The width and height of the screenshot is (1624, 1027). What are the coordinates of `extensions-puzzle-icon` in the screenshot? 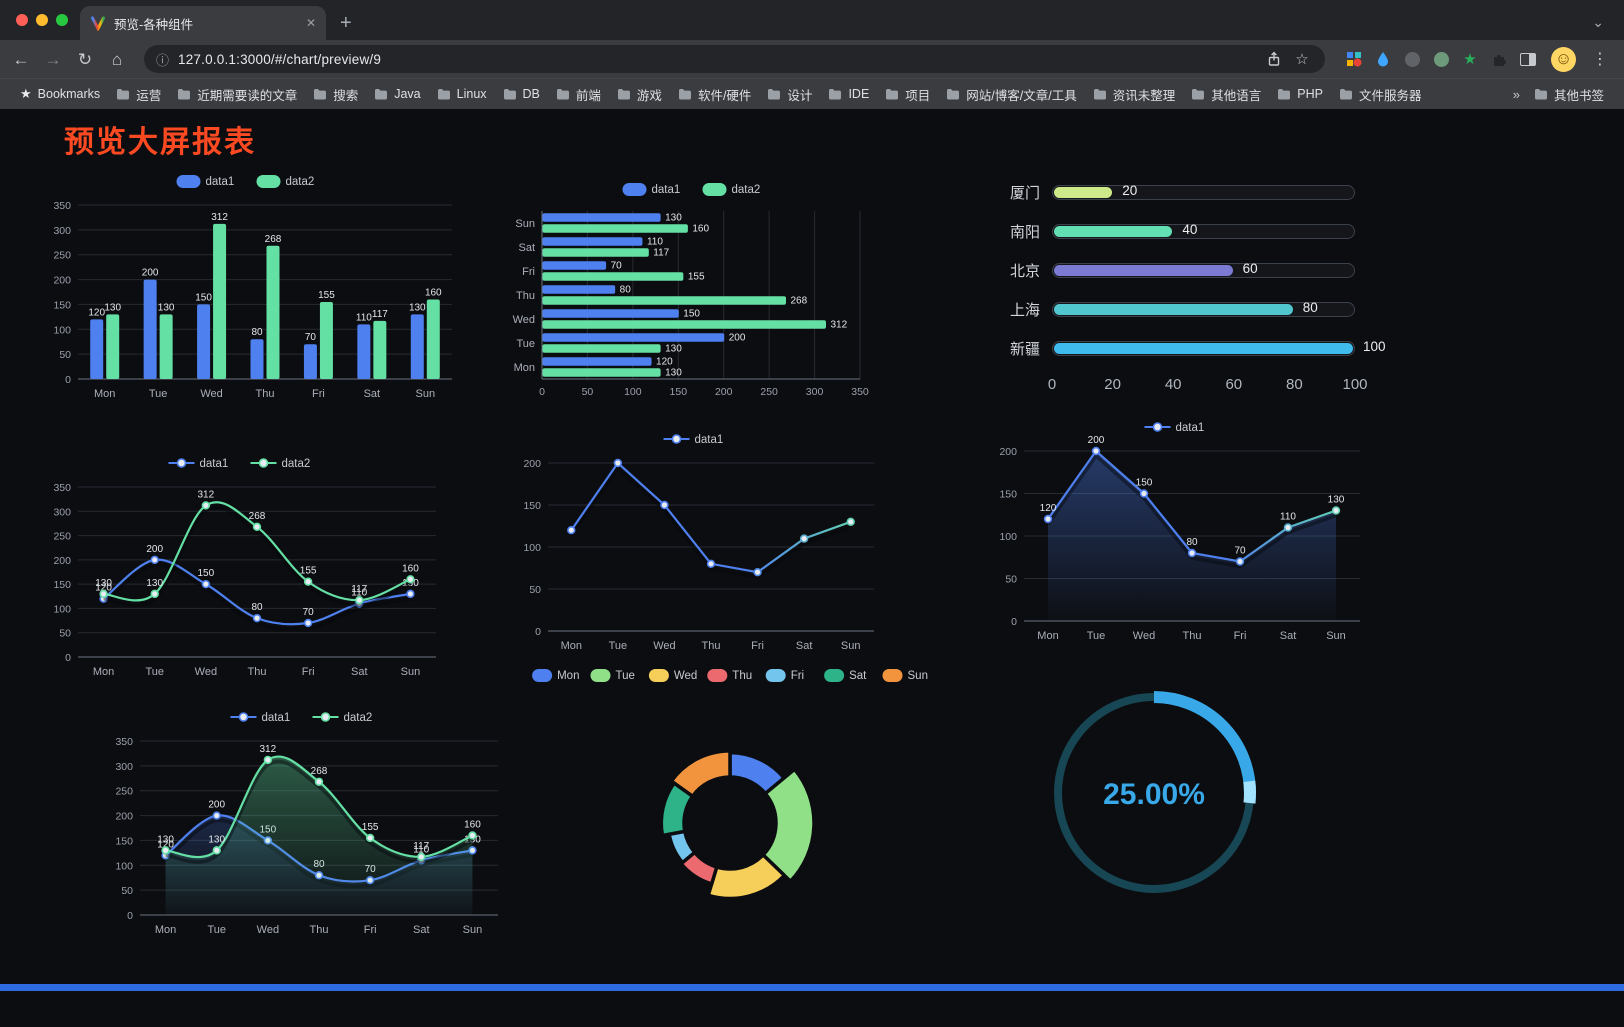 It's located at (1499, 59).